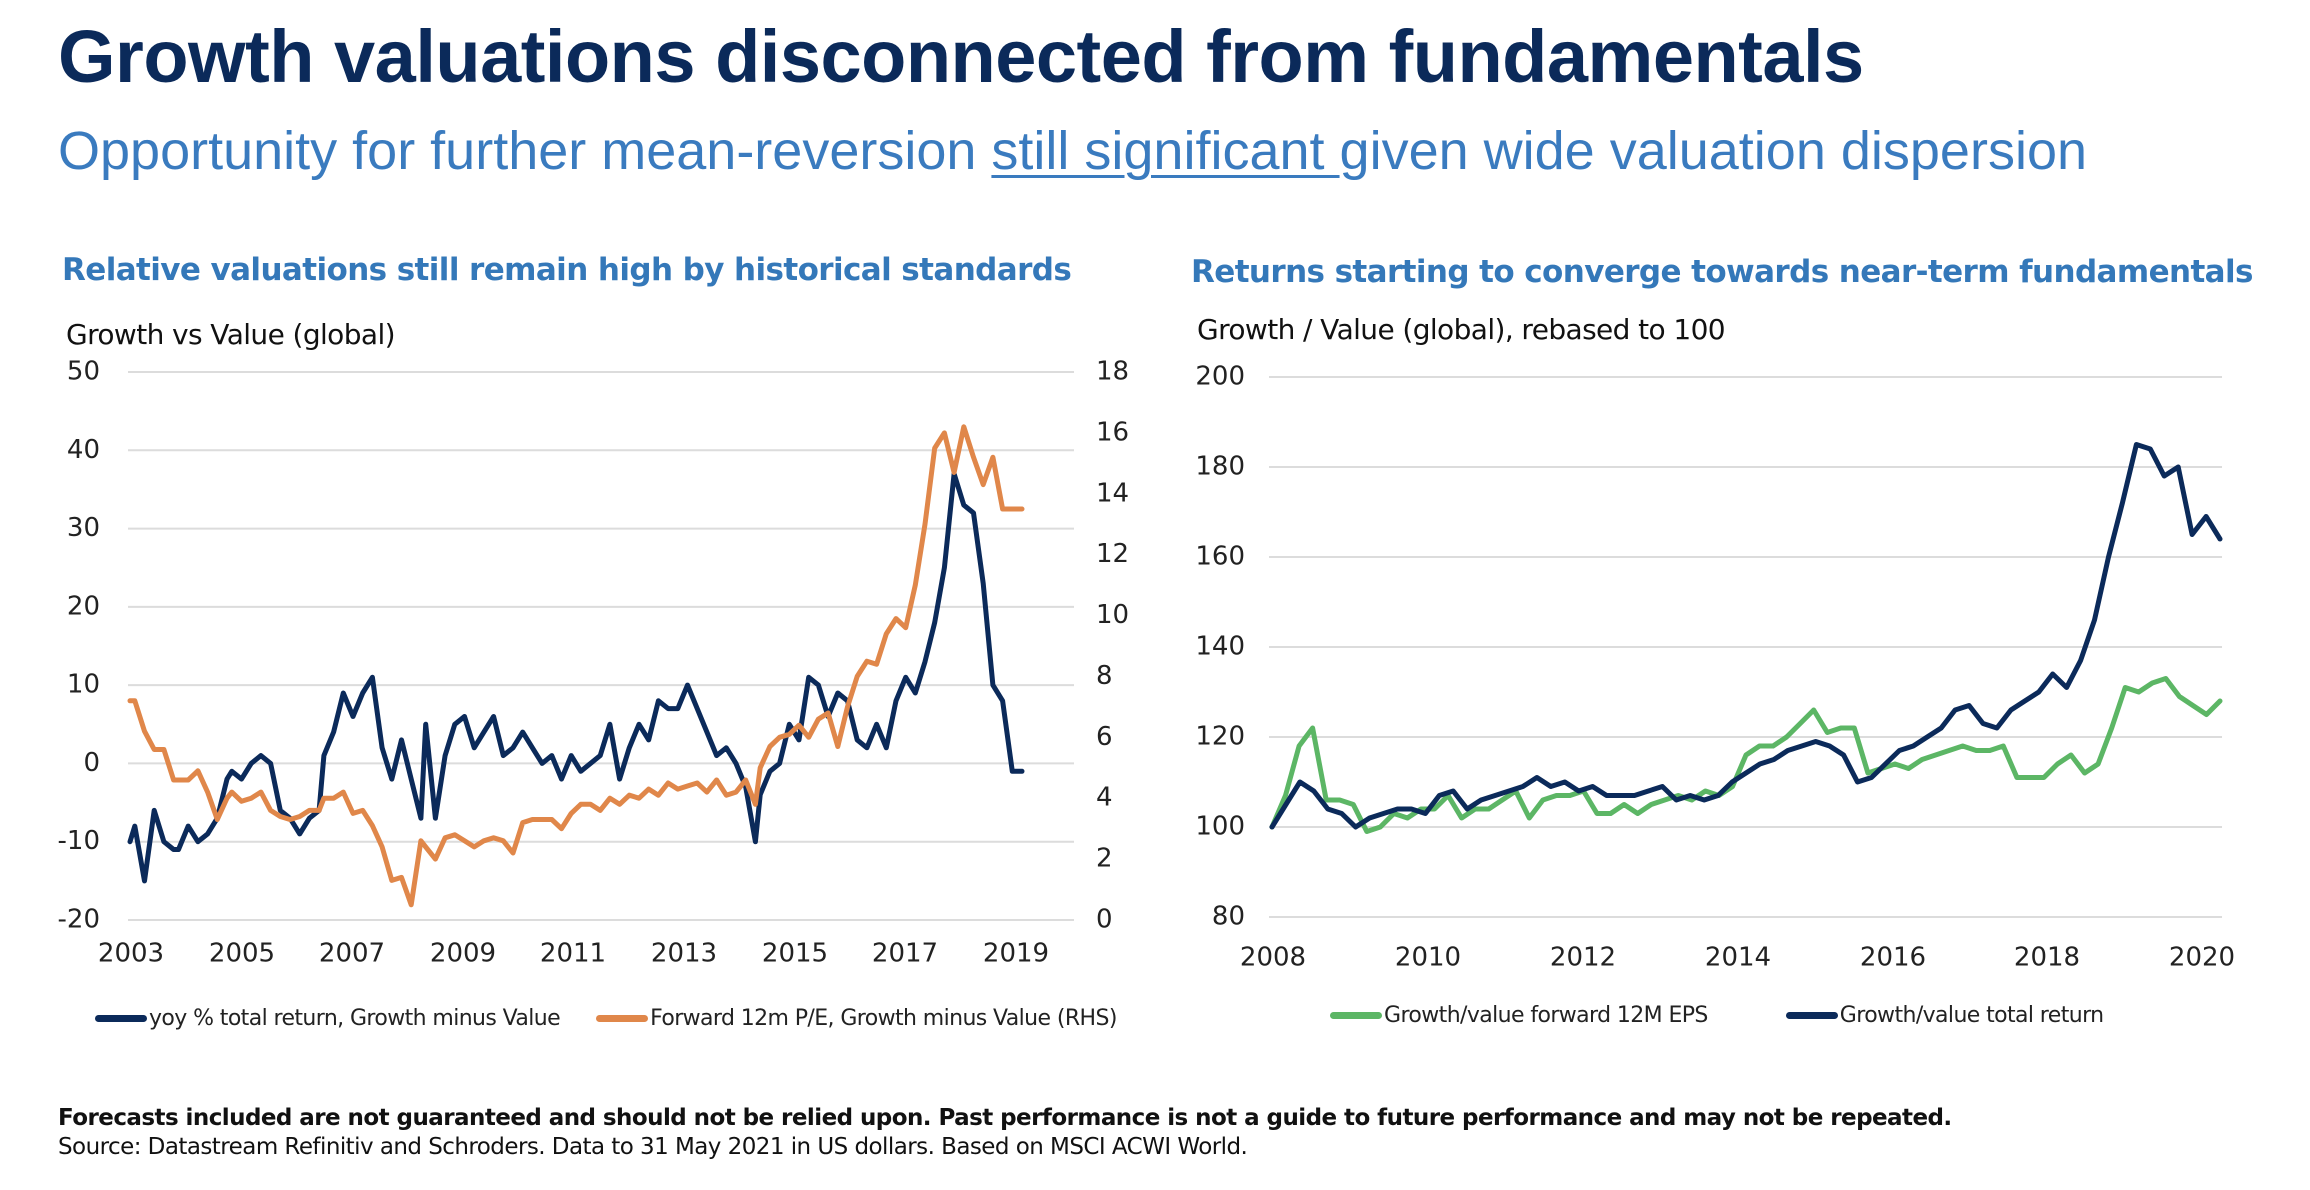 This screenshot has height=1190, width=2310. I want to click on x-tick-label: 2010, so click(1428, 958).